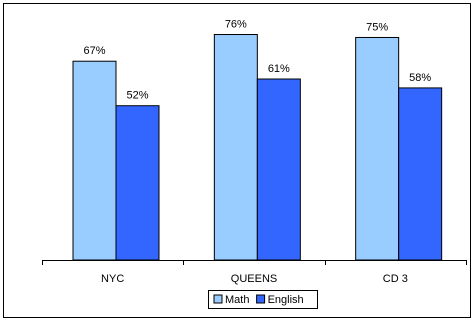 This screenshot has width=472, height=326. I want to click on legend-label-math: Math, so click(237, 300).